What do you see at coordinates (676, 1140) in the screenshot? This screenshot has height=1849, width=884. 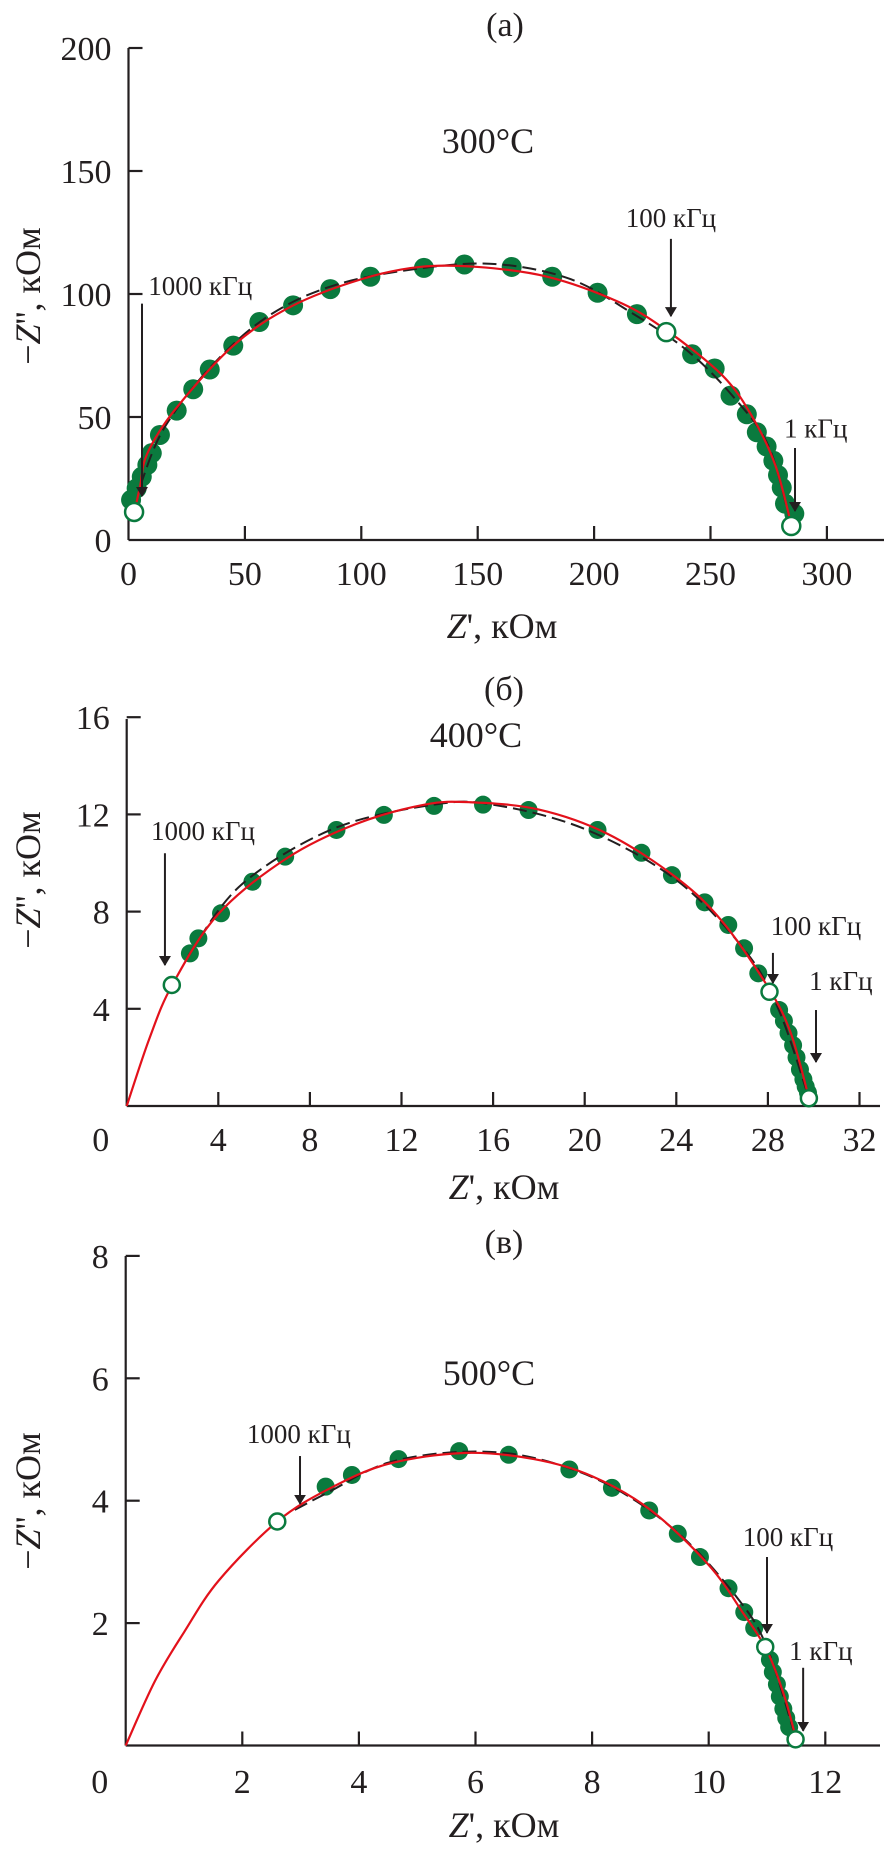 I see `x-tick-label: 24` at bounding box center [676, 1140].